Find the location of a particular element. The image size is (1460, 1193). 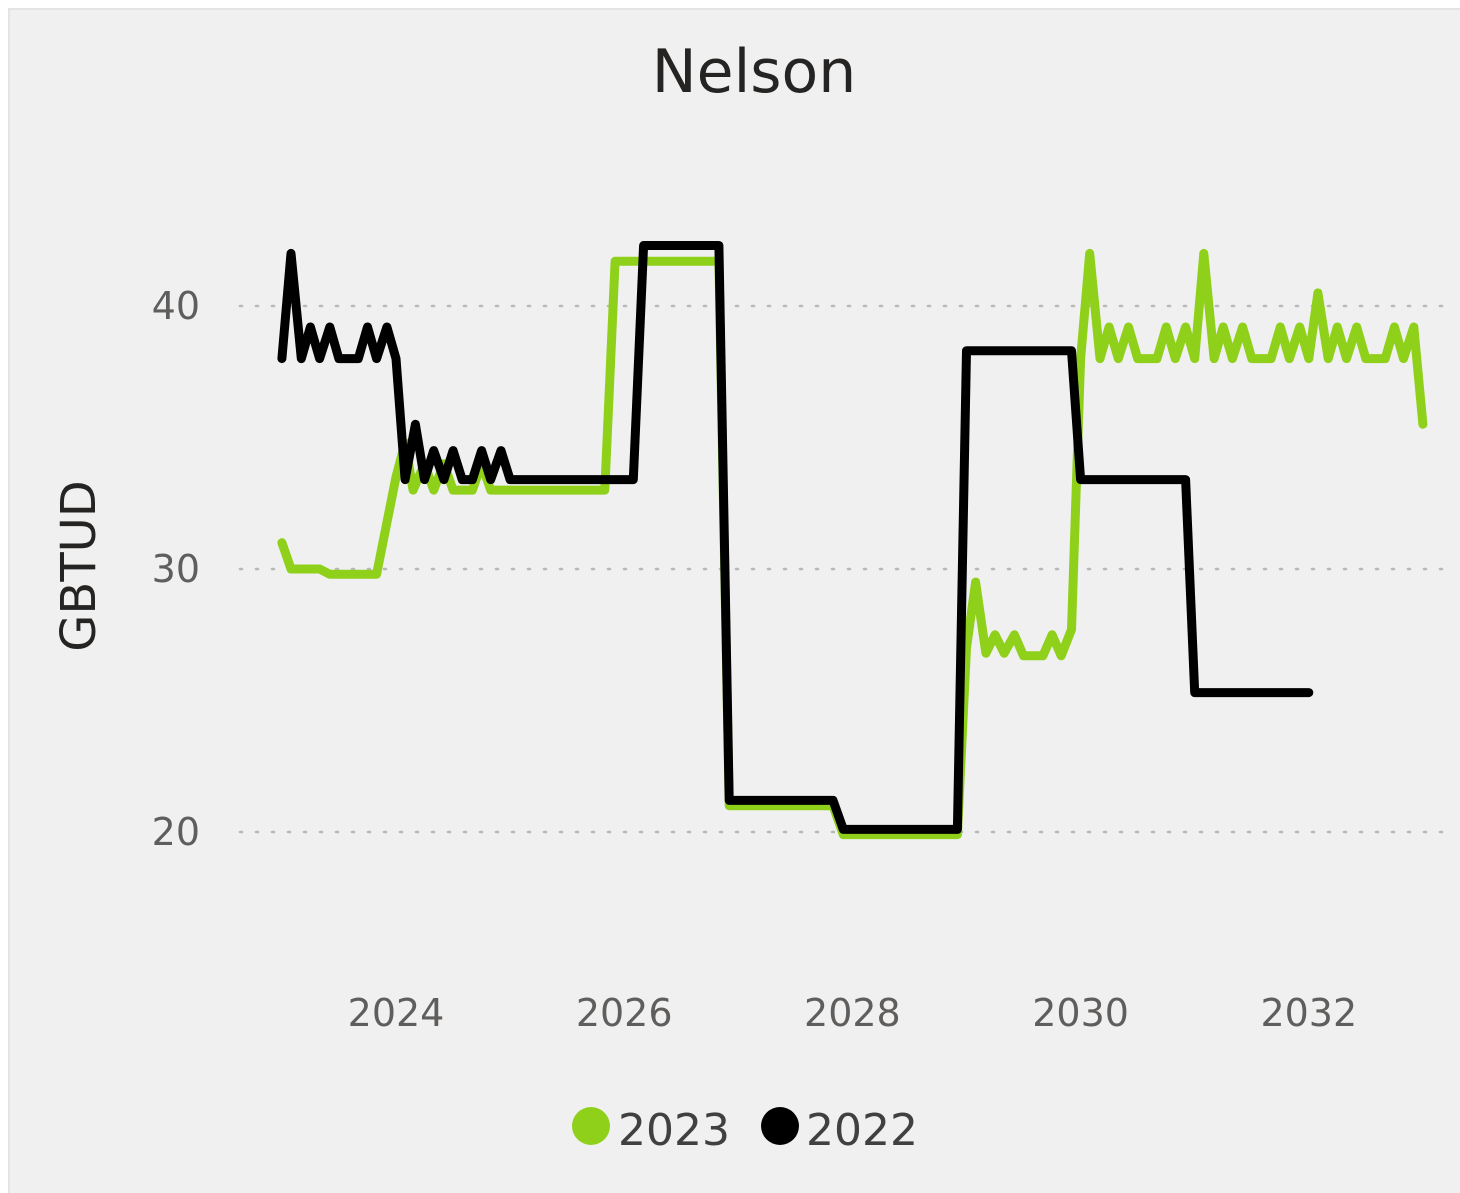

y-tick-label: 30 is located at coordinates (176, 569).